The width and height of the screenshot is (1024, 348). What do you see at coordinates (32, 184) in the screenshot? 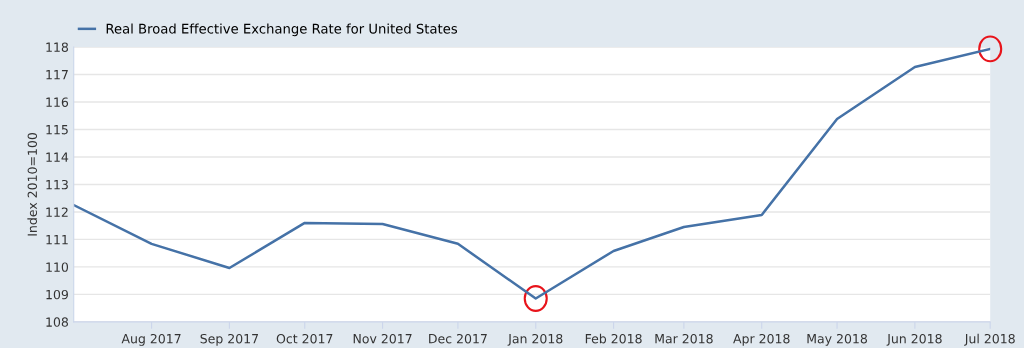
I see `y-axis-title: Index 2010=100` at bounding box center [32, 184].